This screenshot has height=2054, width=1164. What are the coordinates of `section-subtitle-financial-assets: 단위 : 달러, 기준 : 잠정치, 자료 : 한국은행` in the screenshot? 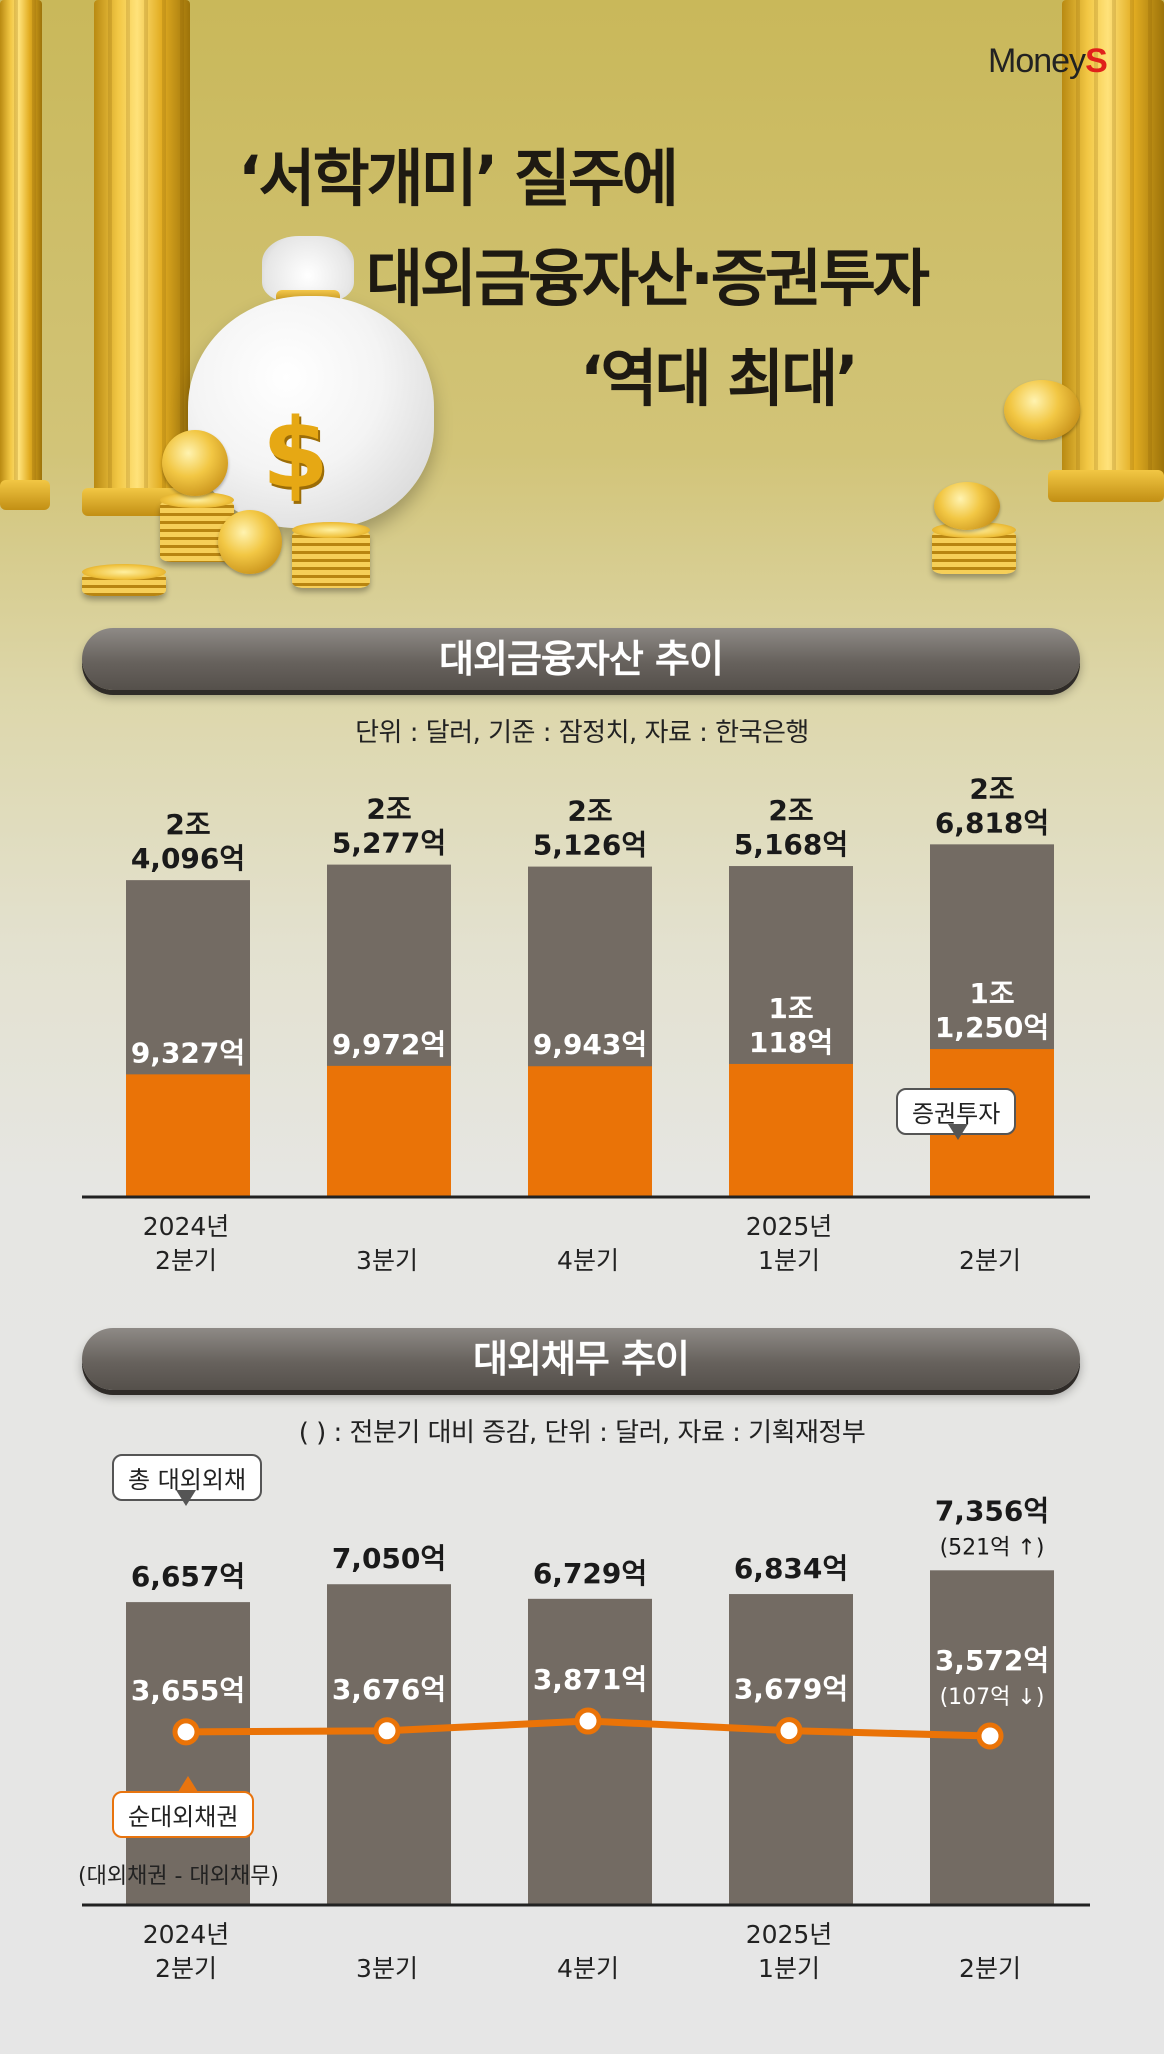 It's located at (582, 733).